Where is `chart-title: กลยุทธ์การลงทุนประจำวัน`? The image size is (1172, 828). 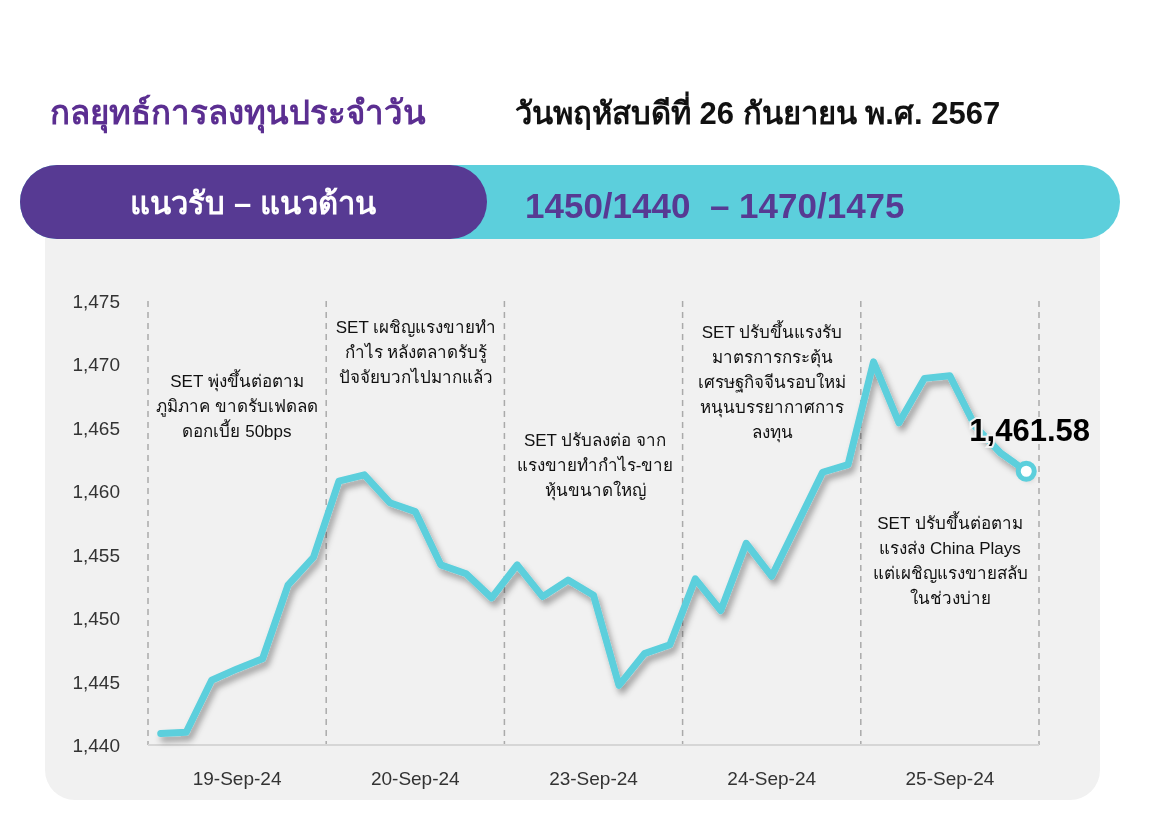
chart-title: กลยุทธ์การลงทุนประจำวัน is located at coordinates (238, 114).